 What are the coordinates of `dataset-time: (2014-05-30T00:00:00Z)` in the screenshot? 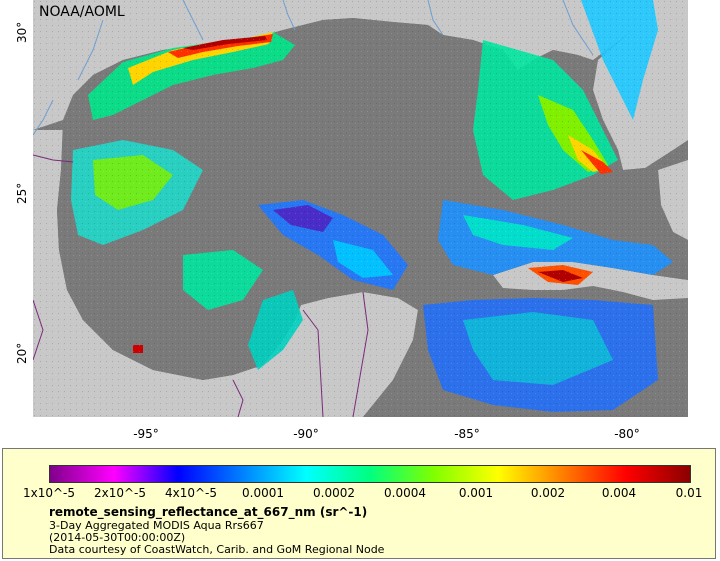 It's located at (117, 537).